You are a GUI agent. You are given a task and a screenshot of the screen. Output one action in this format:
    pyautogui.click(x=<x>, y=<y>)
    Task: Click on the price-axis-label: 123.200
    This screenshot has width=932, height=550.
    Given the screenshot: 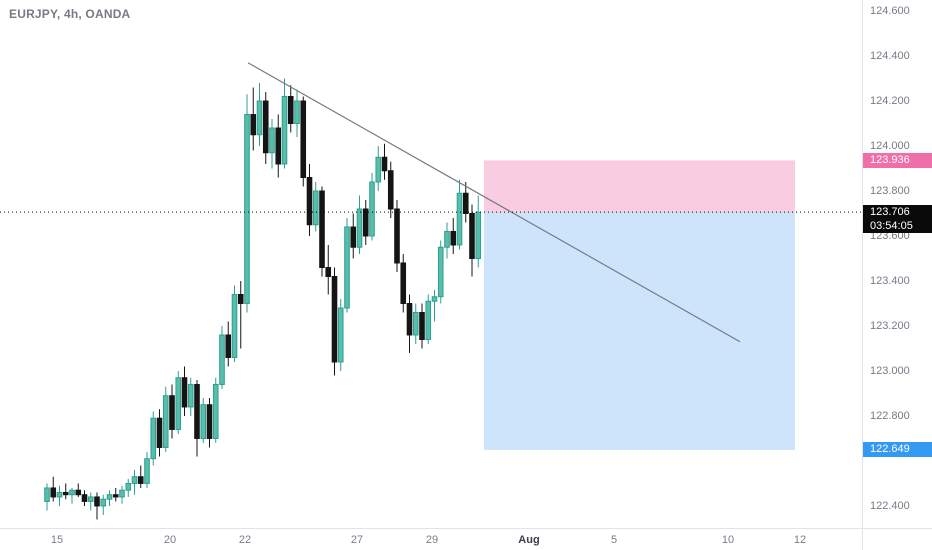 What is the action you would take?
    pyautogui.click(x=890, y=325)
    